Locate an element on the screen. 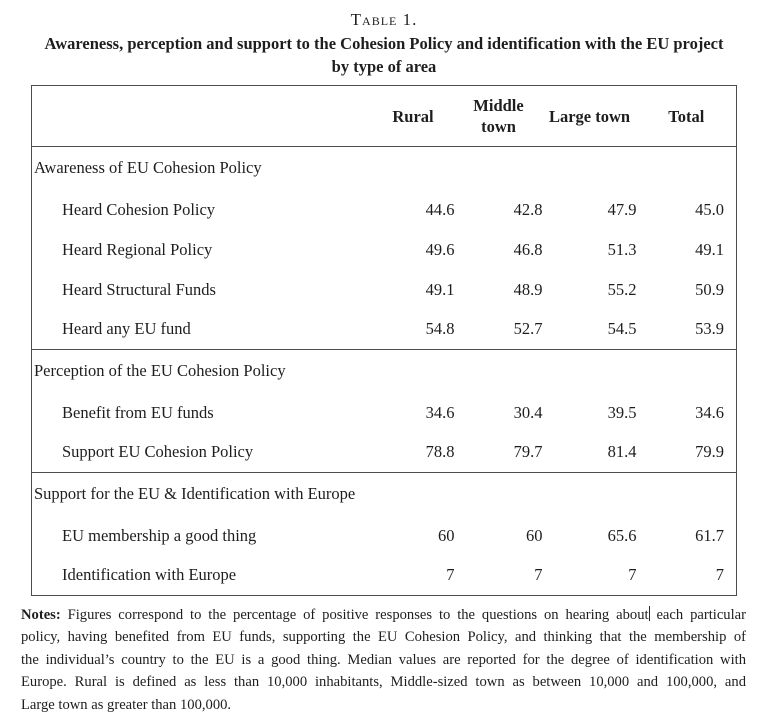 The width and height of the screenshot is (768, 722). value-cell-rural: 34.6 is located at coordinates (440, 412).